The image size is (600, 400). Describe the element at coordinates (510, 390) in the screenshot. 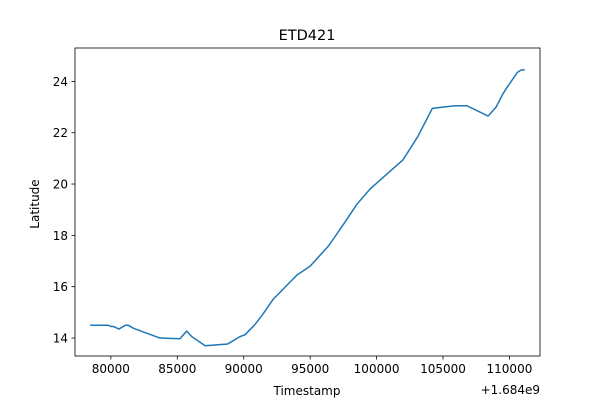

I see `x-axis-offset-label: +1.684e9` at that location.